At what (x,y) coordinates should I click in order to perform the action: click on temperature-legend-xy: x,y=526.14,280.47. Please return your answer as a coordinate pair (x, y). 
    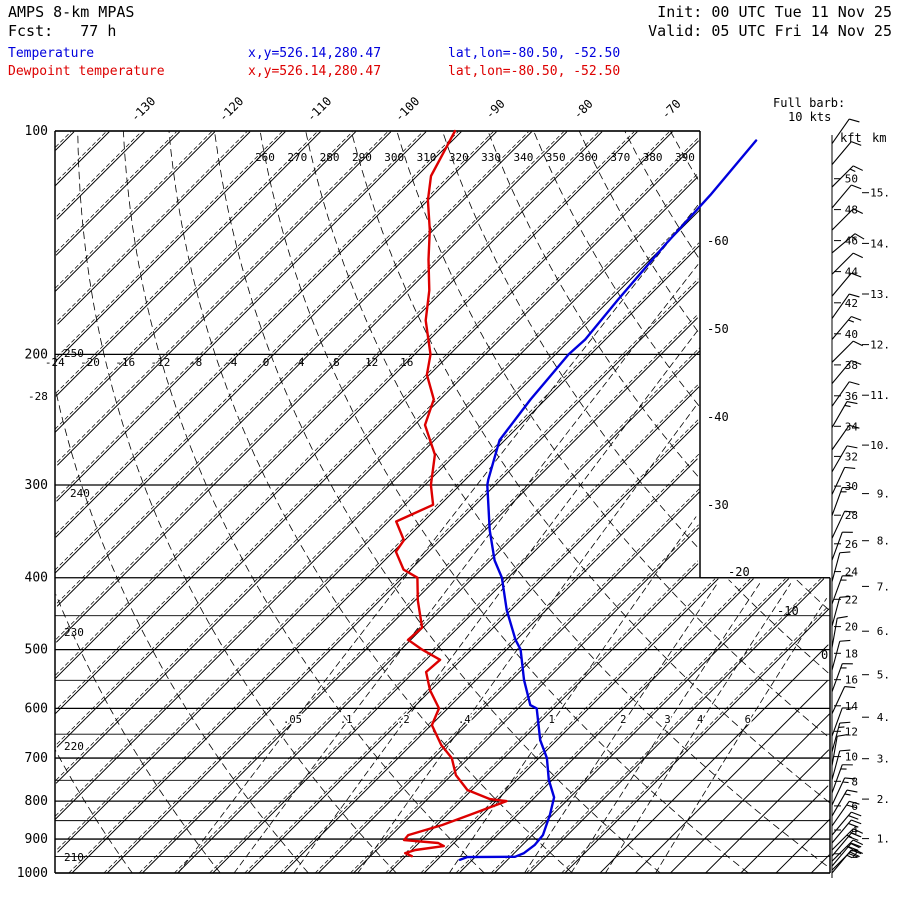
    Looking at the image, I should click on (315, 53).